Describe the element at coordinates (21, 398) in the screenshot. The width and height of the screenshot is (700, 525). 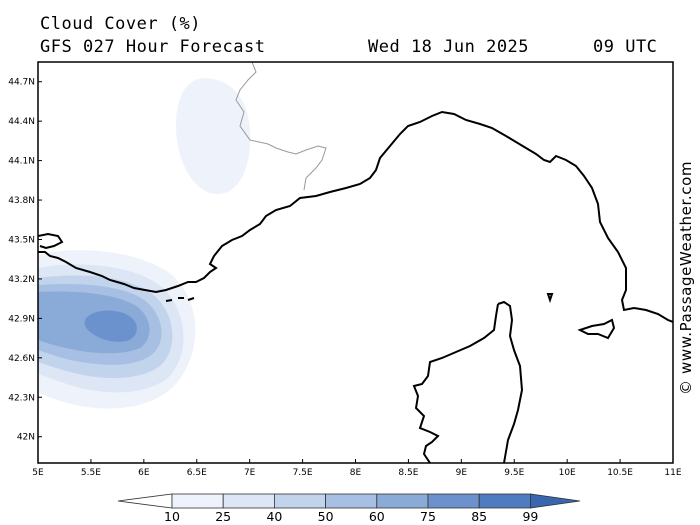
I see `lat-tick-label: 42.3N` at that location.